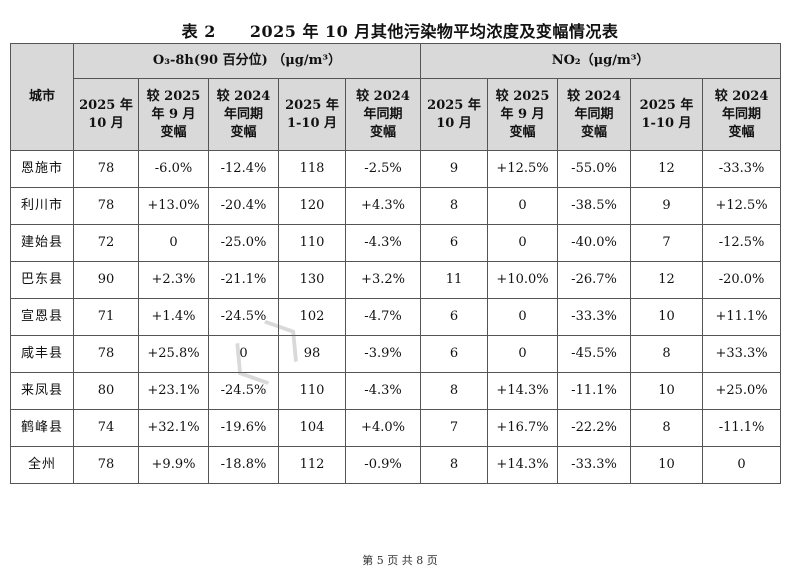 The height and width of the screenshot is (578, 800). I want to click on cell-city: 利川市, so click(42, 206).